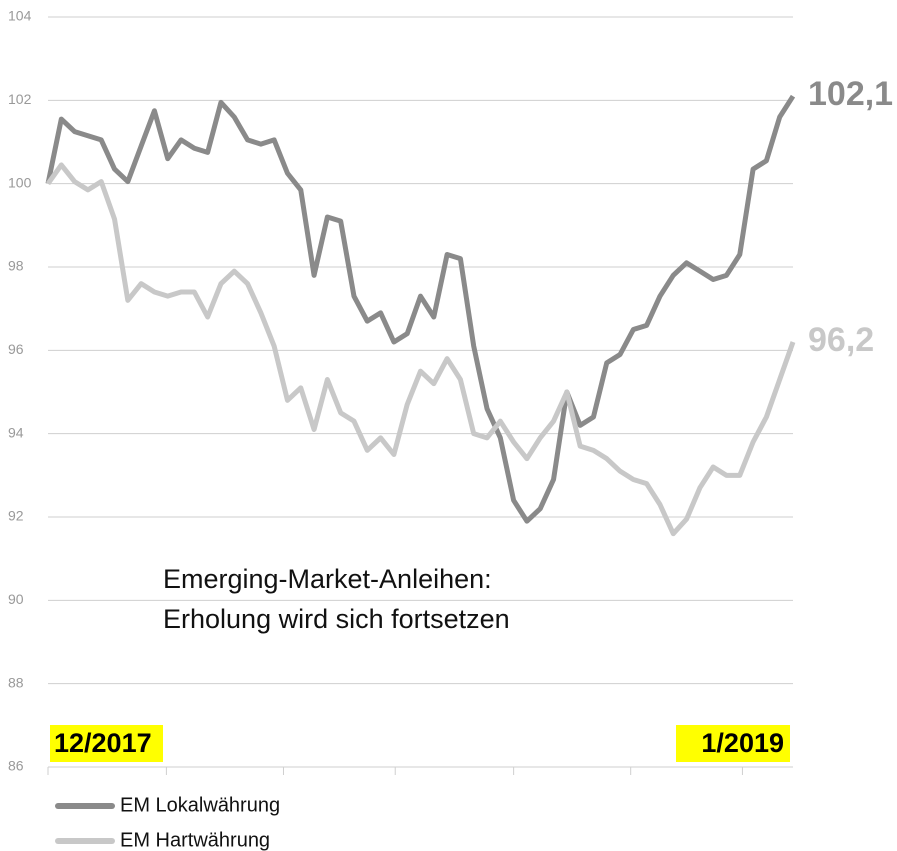 This screenshot has width=897, height=851. I want to click on legend-label: EM Hartwährung, so click(195, 840).